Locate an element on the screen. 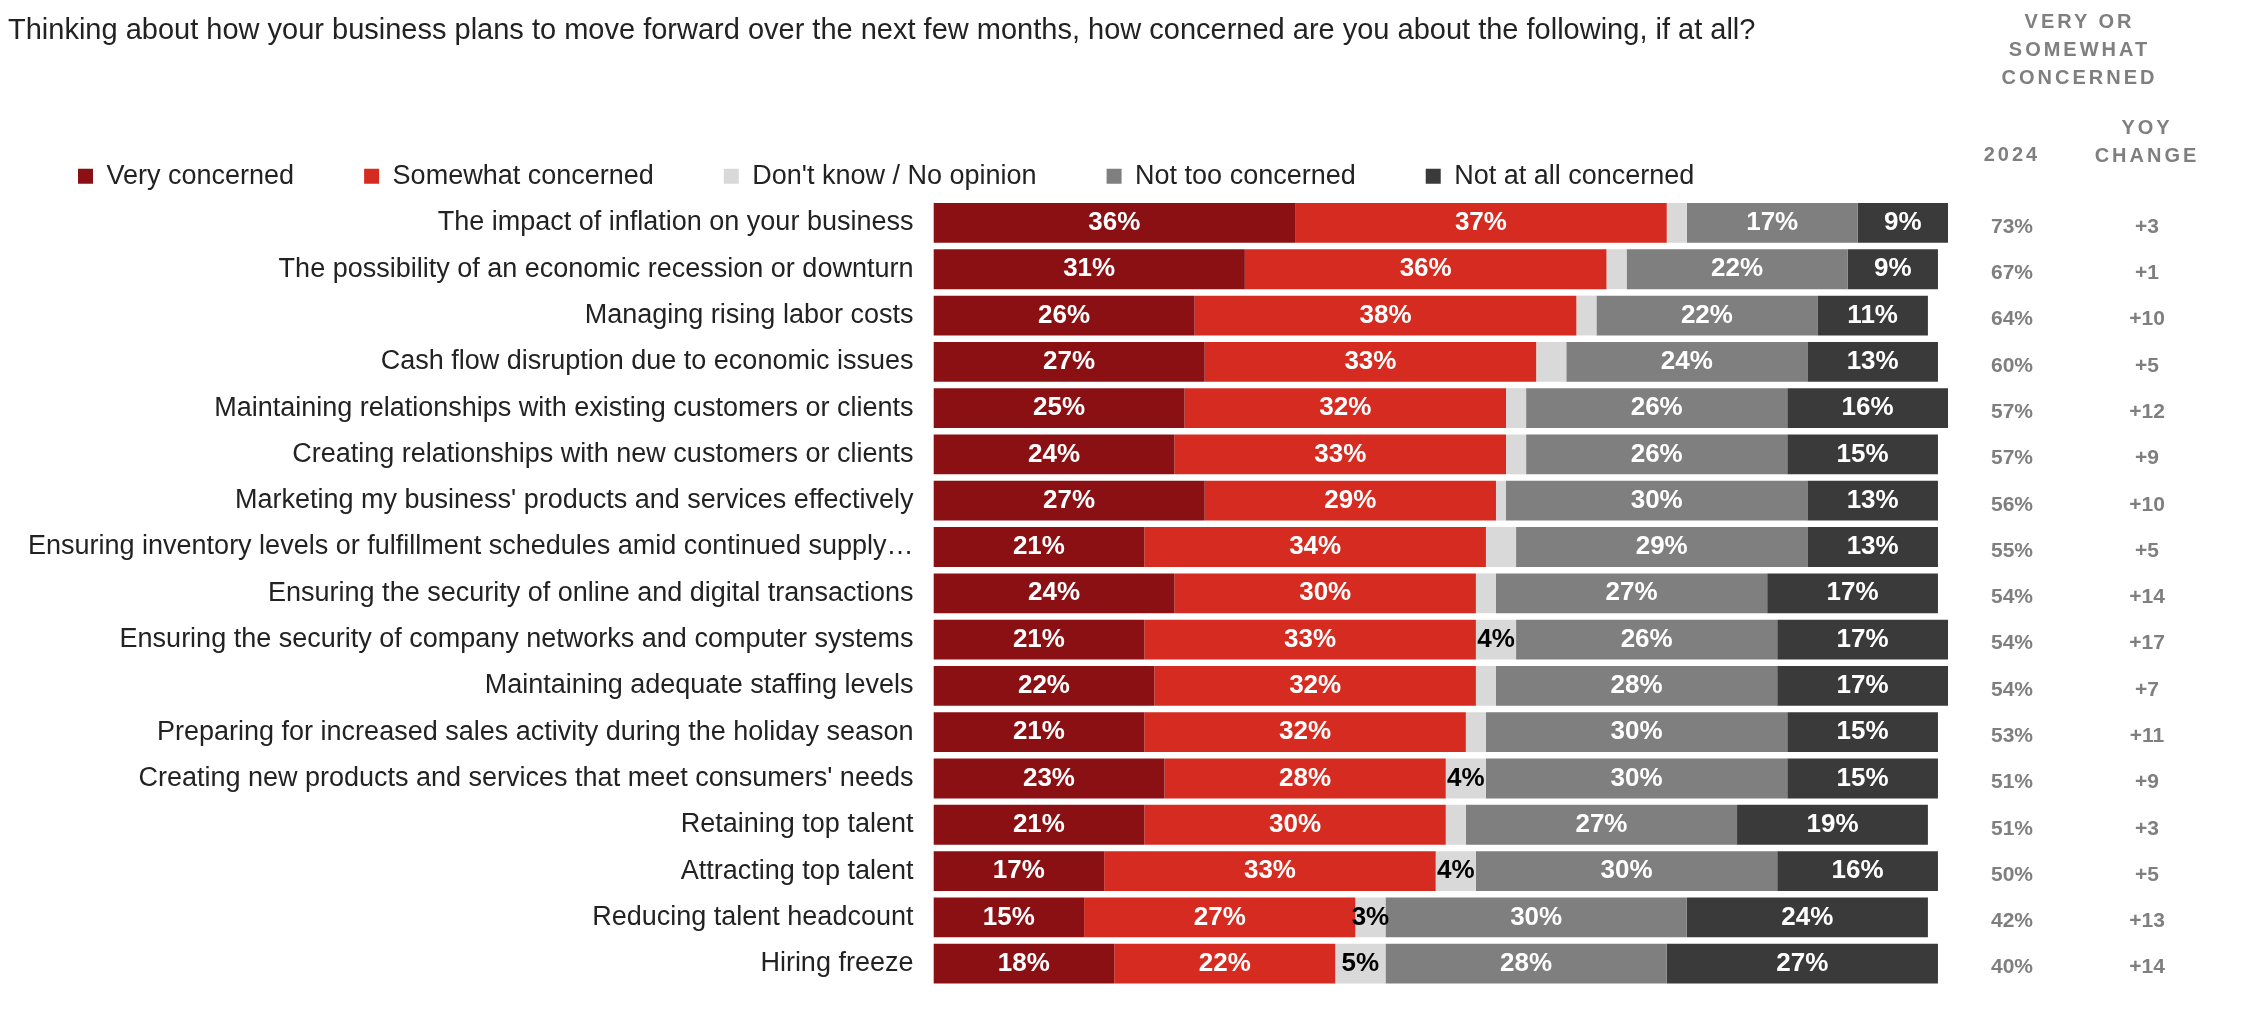 The image size is (2248, 1023). text: 55% is located at coordinates (2012, 549).